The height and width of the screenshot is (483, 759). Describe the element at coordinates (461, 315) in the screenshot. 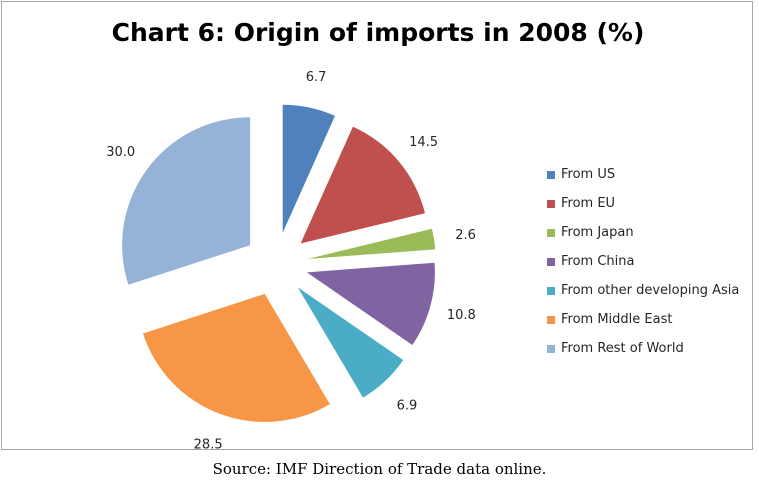

I see `data-label-3: 10.8` at that location.